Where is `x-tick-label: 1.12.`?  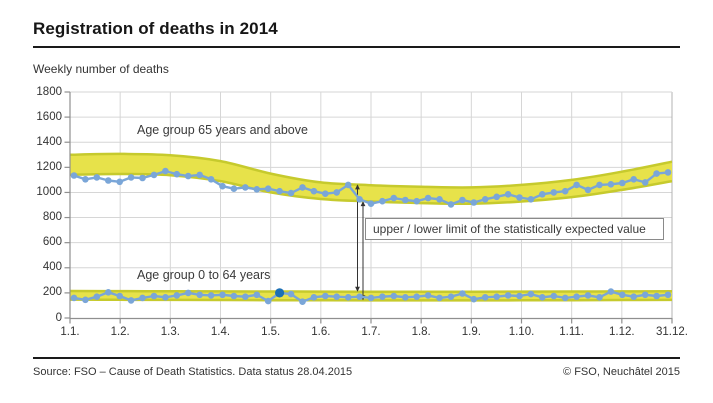 x-tick-label: 1.12. is located at coordinates (622, 332).